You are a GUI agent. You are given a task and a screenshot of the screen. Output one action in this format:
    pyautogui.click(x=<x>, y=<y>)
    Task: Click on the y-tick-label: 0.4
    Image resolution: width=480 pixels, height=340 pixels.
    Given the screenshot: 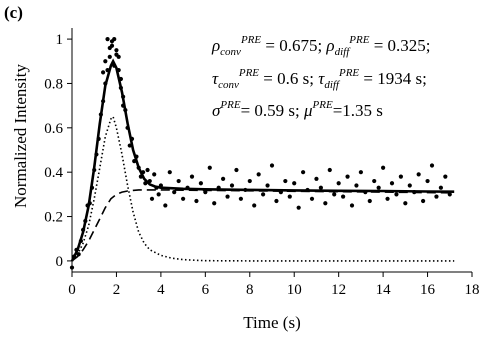 What is the action you would take?
    pyautogui.click(x=53, y=173)
    